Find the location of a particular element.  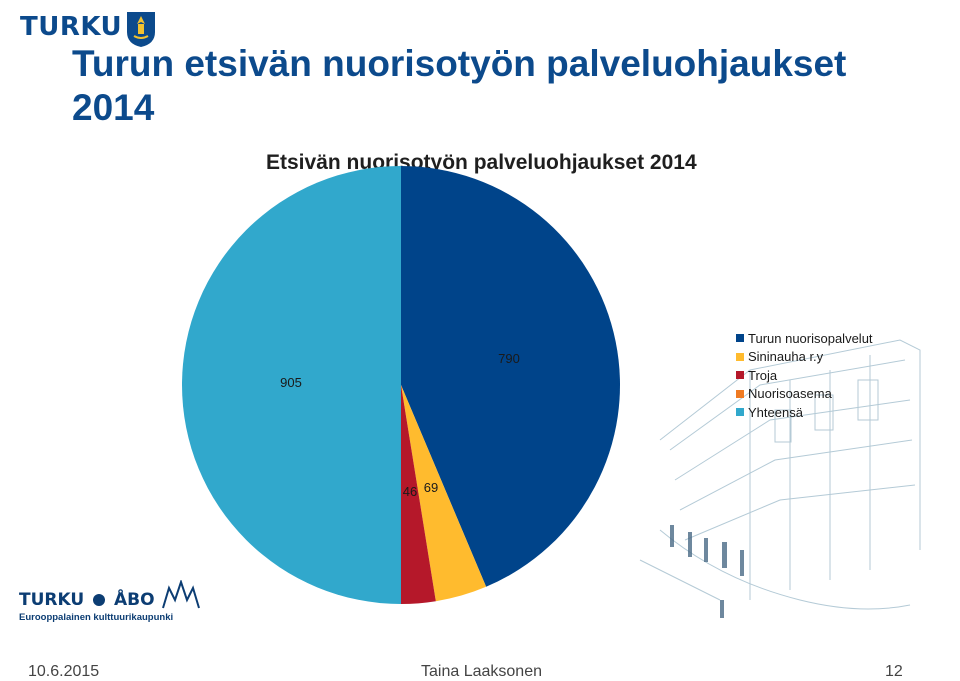

data-label-turun-nuorisopalvelut: 790 is located at coordinates (509, 358).